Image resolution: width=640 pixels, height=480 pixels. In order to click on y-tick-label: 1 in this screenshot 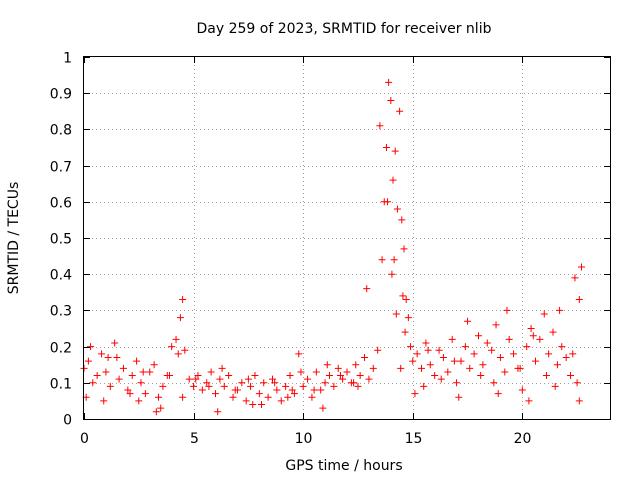, I will do `click(67, 59)`.